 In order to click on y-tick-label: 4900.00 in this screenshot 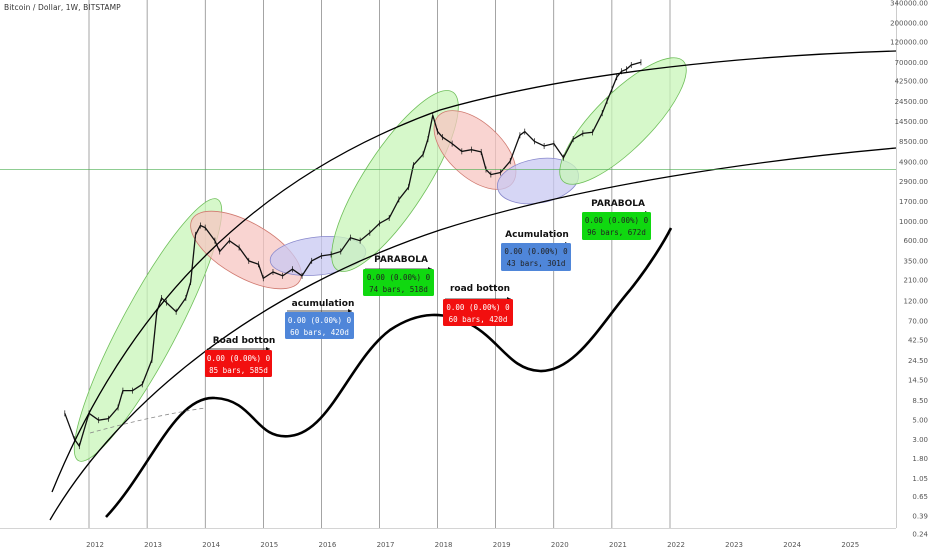, I will do `click(913, 162)`.